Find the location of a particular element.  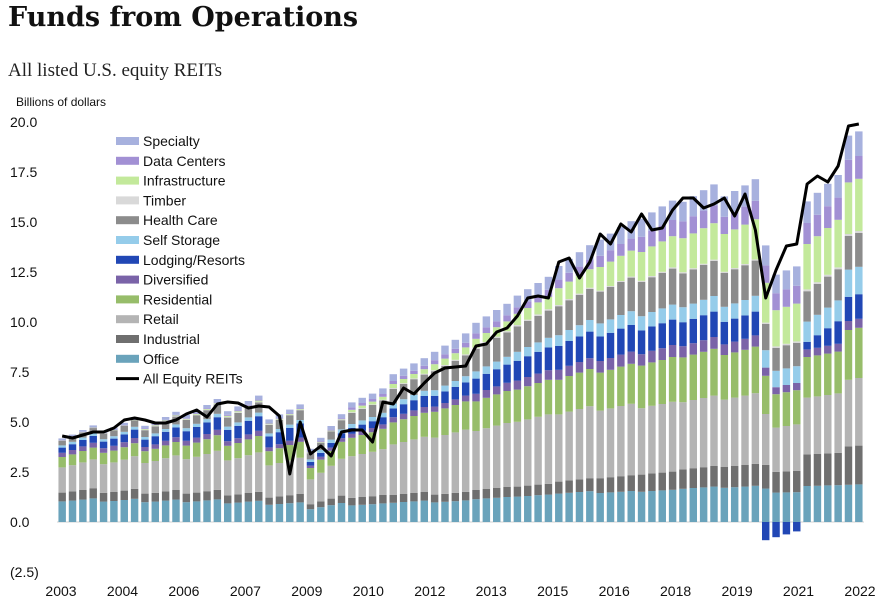

y-tick-label: 20.0 is located at coordinates (23, 122).